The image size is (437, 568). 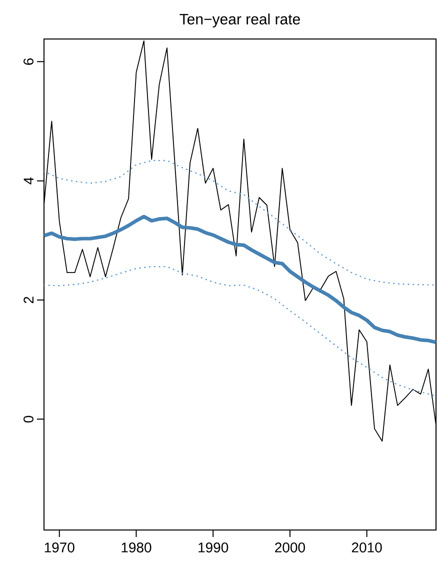 What do you see at coordinates (29, 419) in the screenshot?
I see `y-tick-label: 0` at bounding box center [29, 419].